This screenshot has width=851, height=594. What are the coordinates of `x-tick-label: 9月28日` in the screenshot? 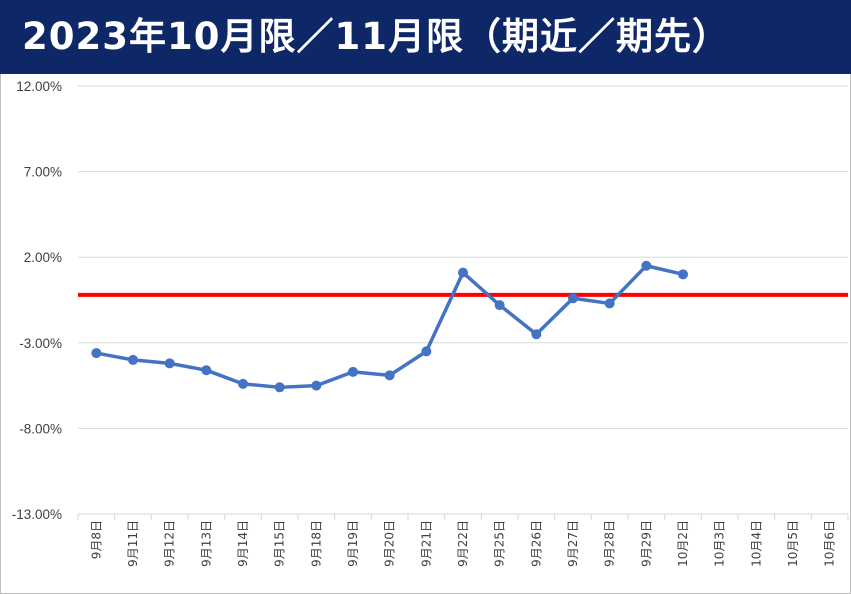 It's located at (610, 543).